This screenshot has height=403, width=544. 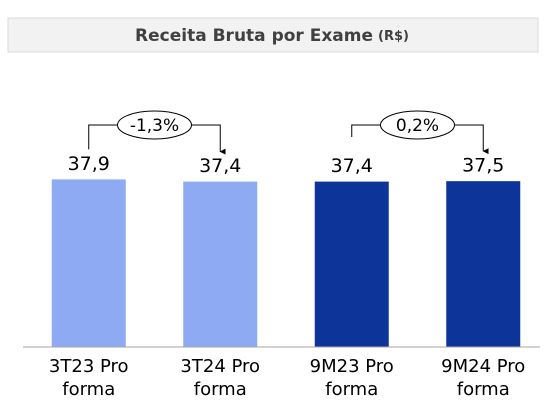 I want to click on x-tick-label: 9M24 Pro forma, so click(x=483, y=378).